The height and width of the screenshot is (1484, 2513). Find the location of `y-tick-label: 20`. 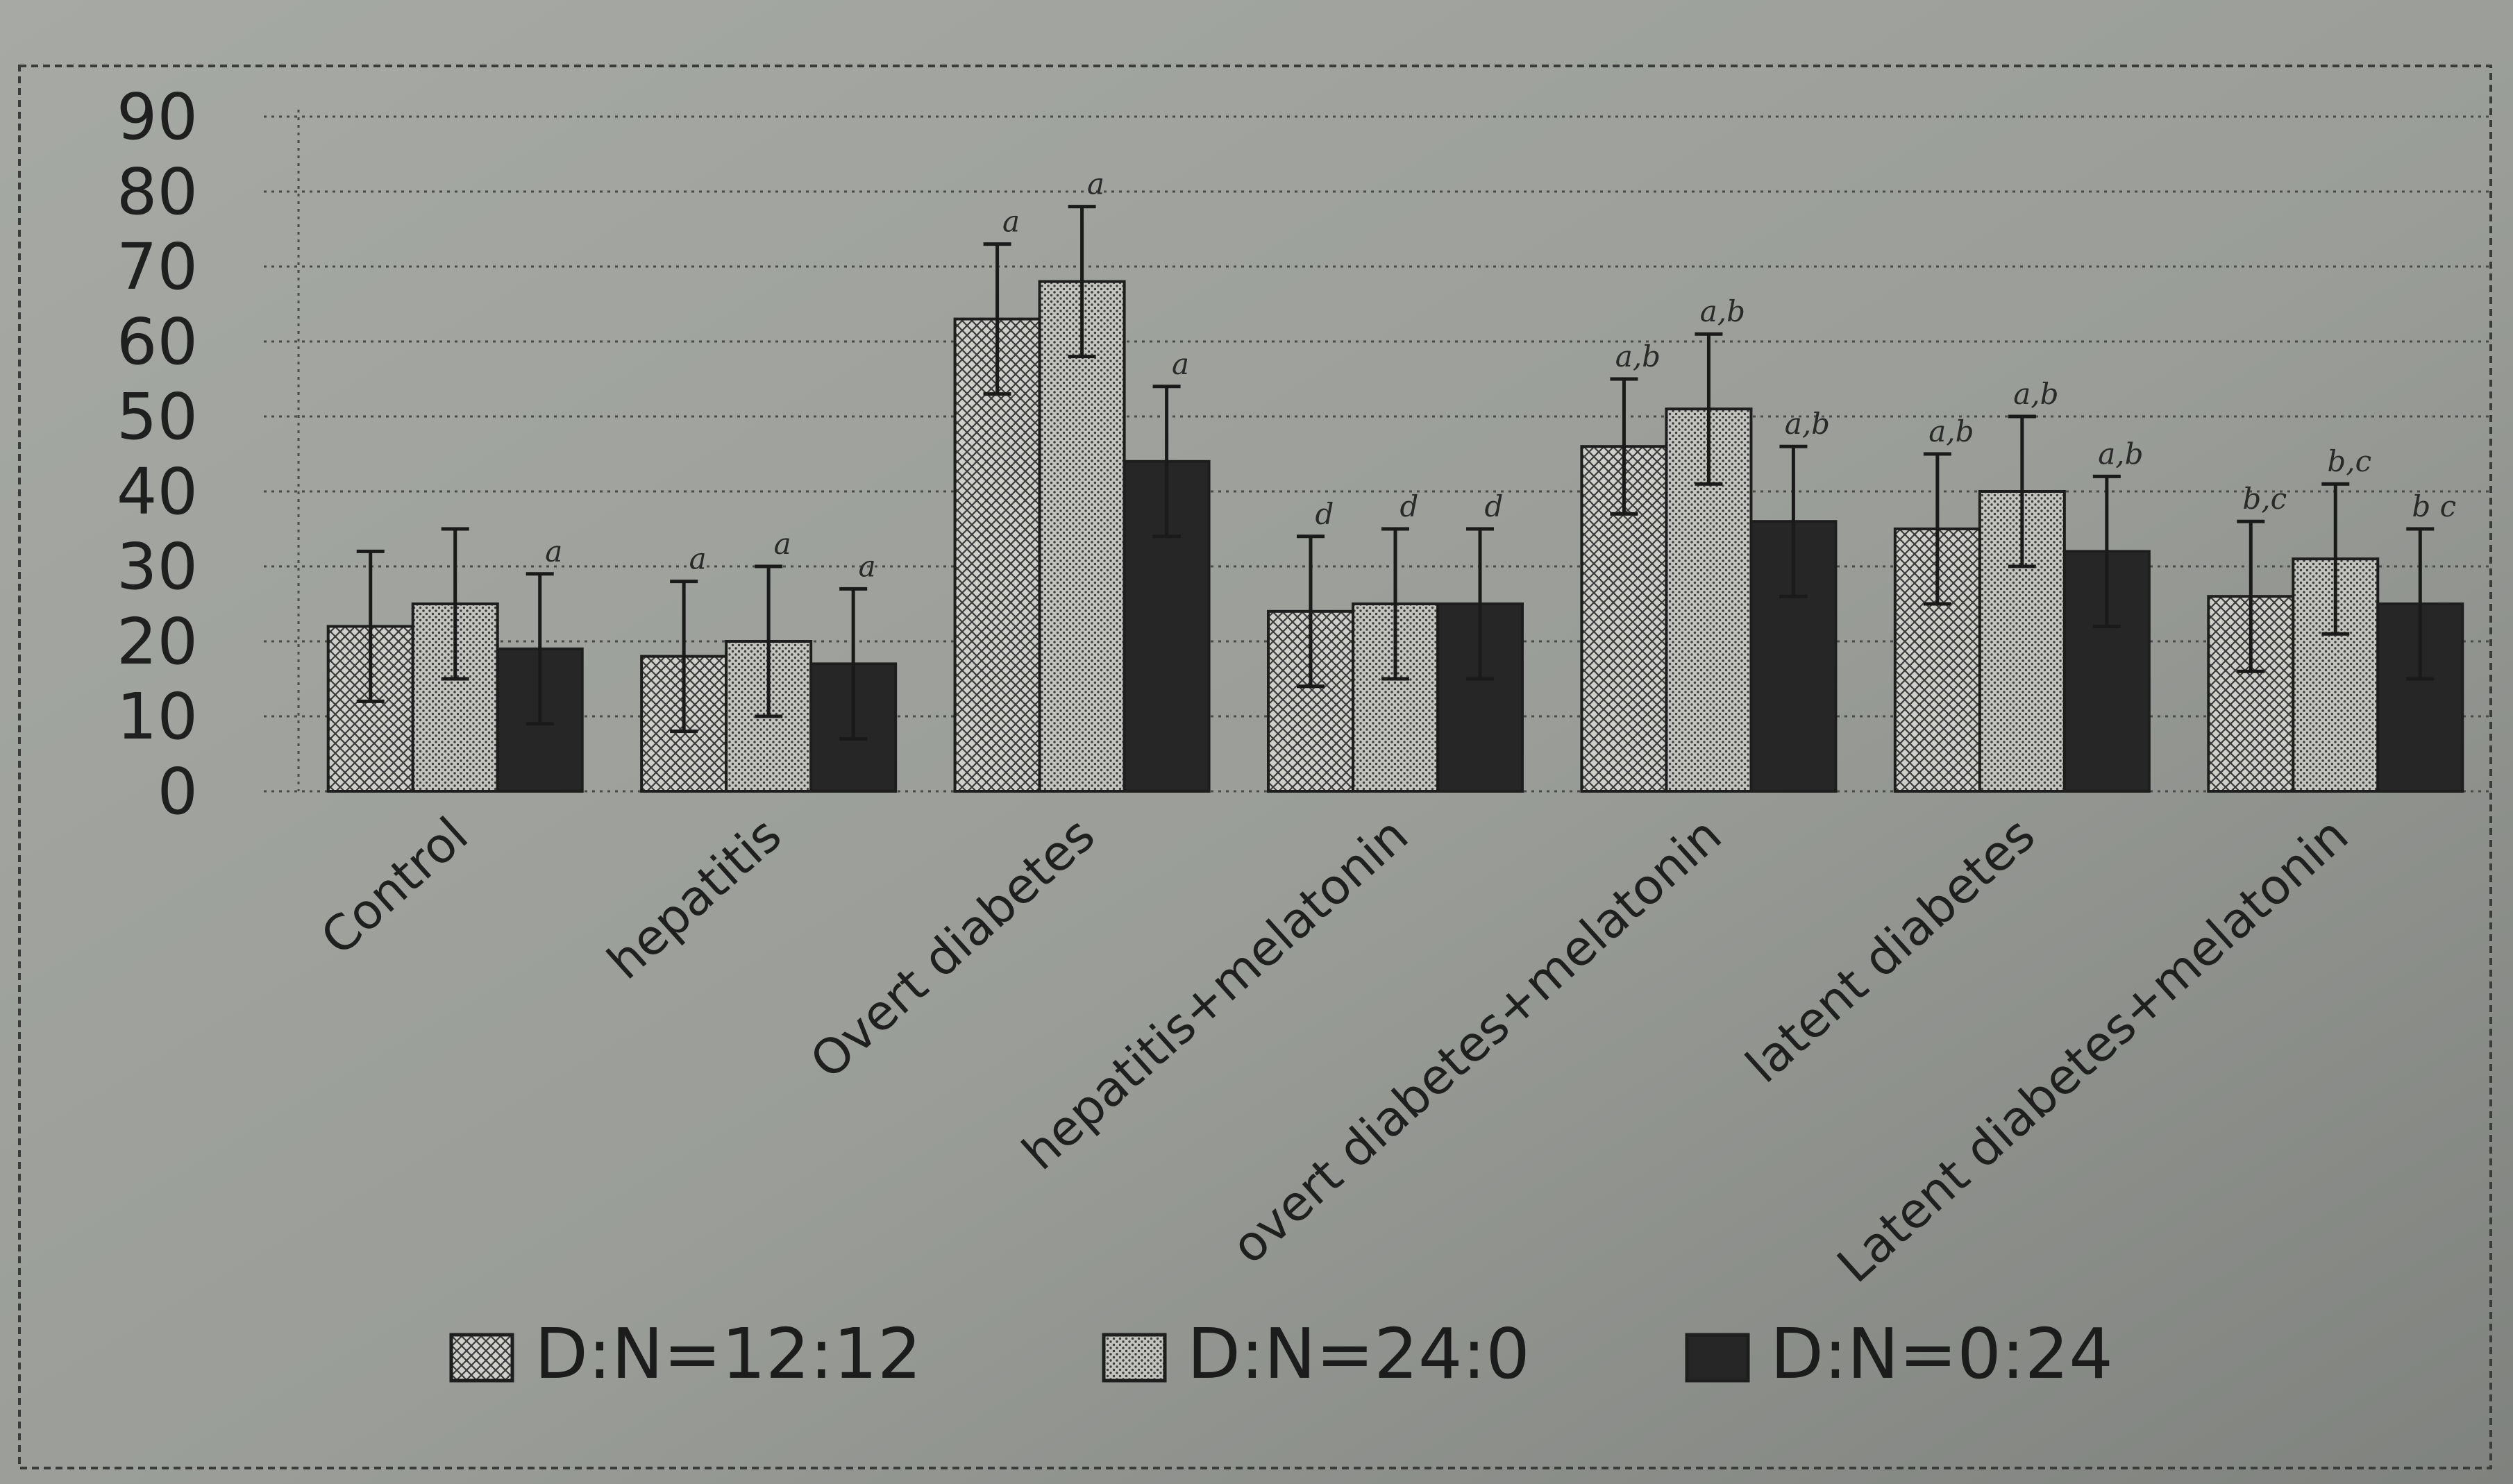

y-tick-label: 20 is located at coordinates (157, 642).